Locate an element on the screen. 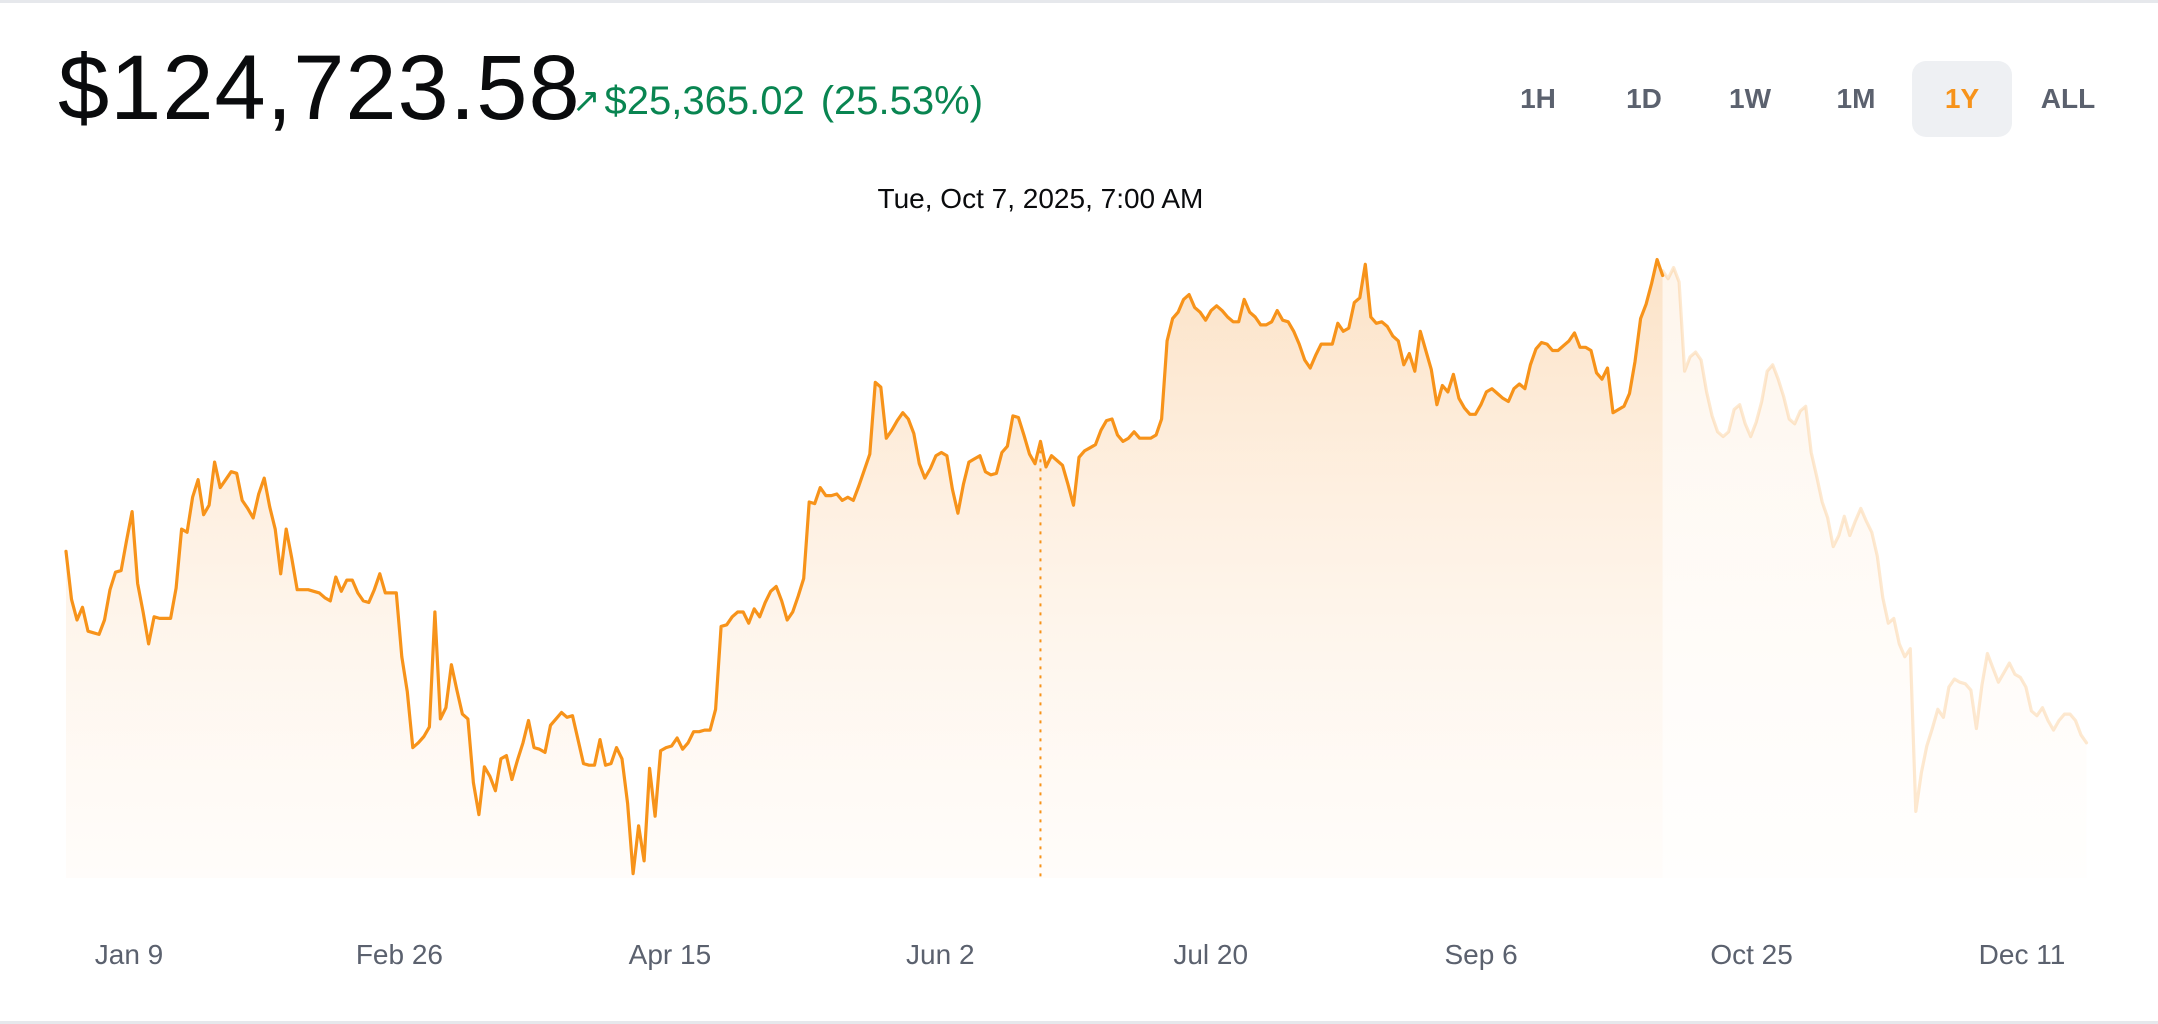 Image resolution: width=2158 pixels, height=1024 pixels. hover-tooltip: Tue, Oct 7, 2025, 7:00 AM is located at coordinates (1040, 198).